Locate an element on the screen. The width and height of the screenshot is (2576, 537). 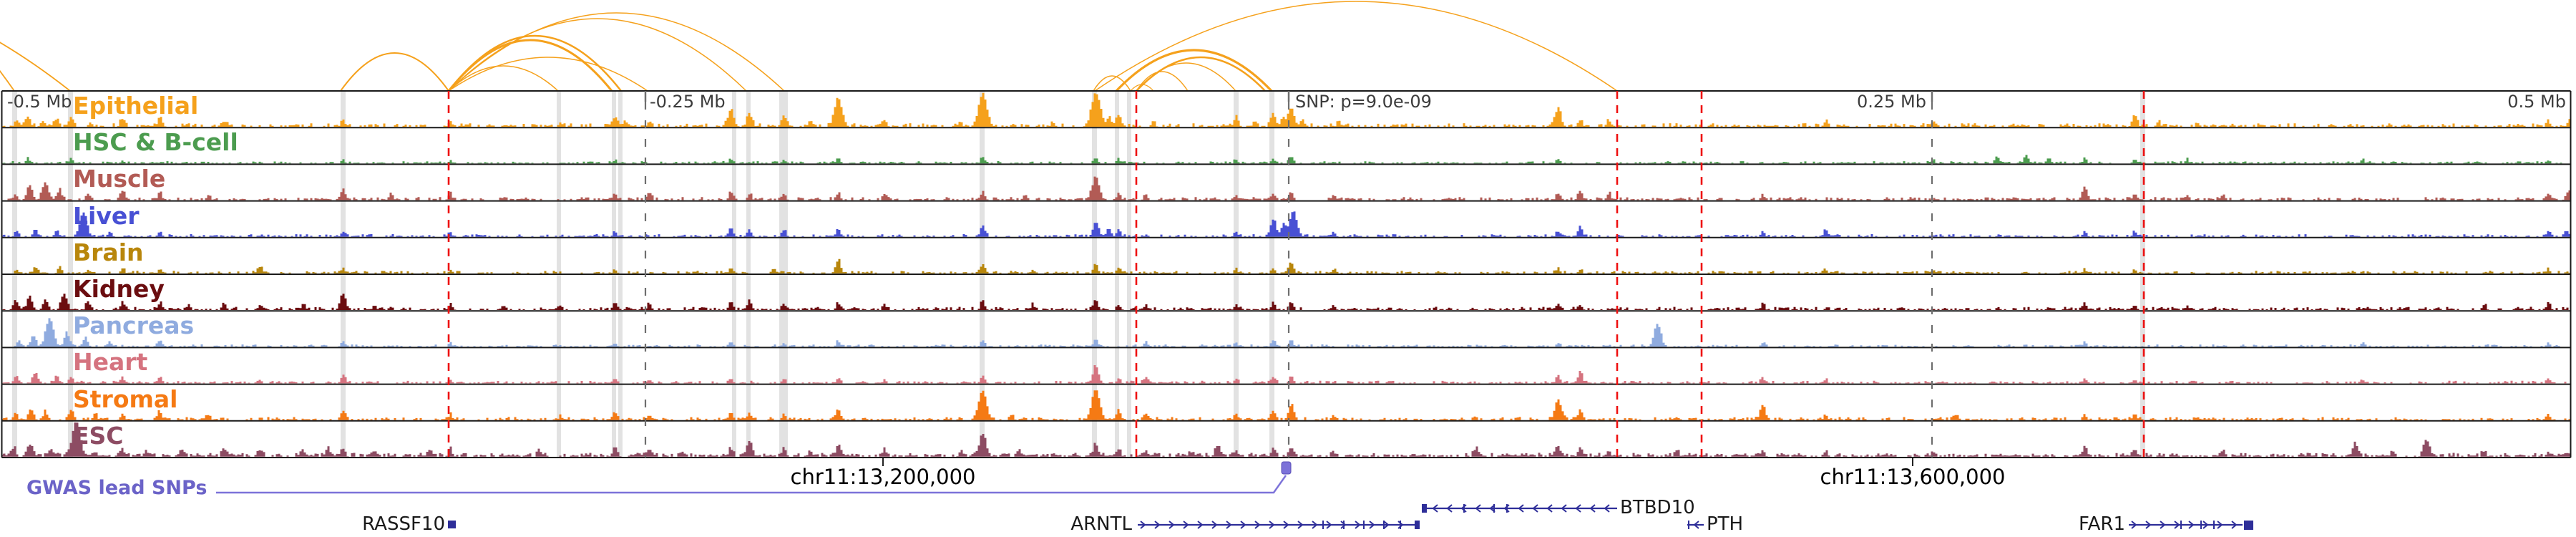
track-label-heart: Heart is located at coordinates (110, 362).